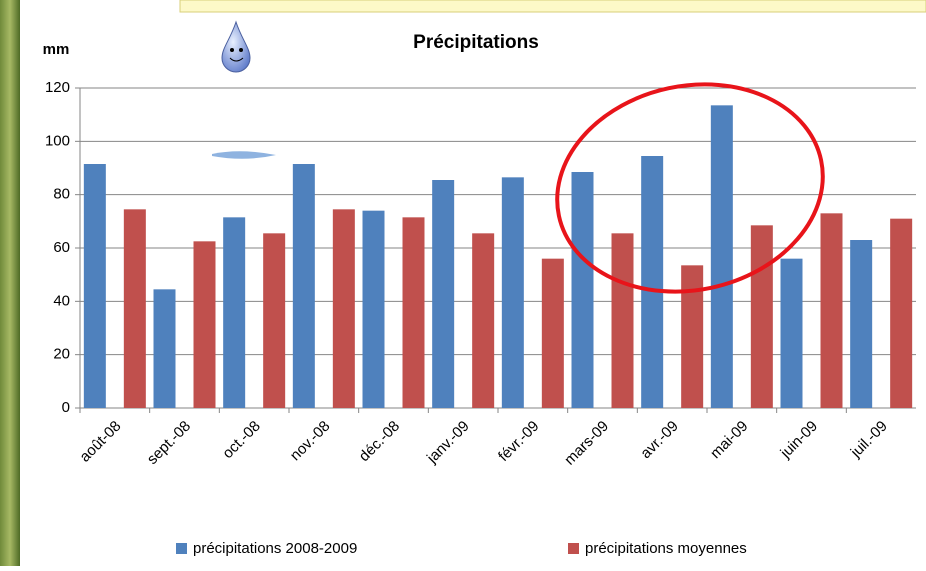  I want to click on y-tick-label: 100, so click(57, 140).